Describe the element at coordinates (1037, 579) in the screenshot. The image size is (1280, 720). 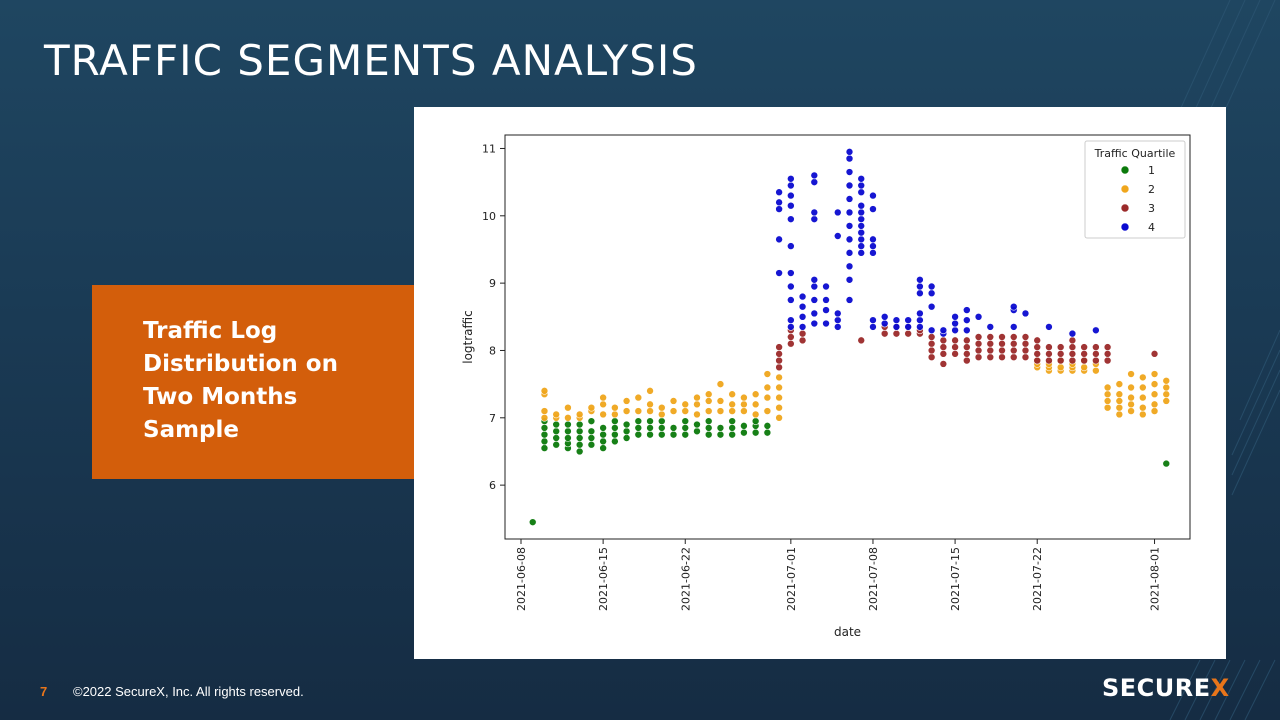
I see `x-tick-label: 2021-07-22` at that location.